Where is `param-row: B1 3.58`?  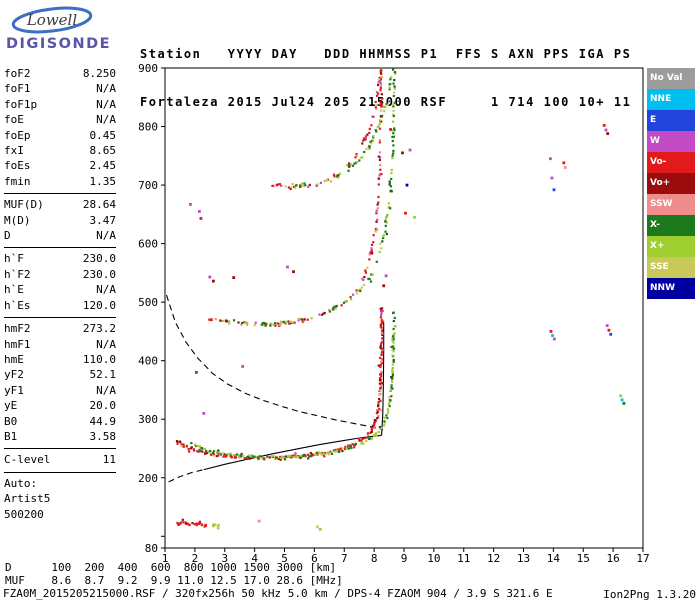
param-row: B1 3.58 is located at coordinates (60, 436).